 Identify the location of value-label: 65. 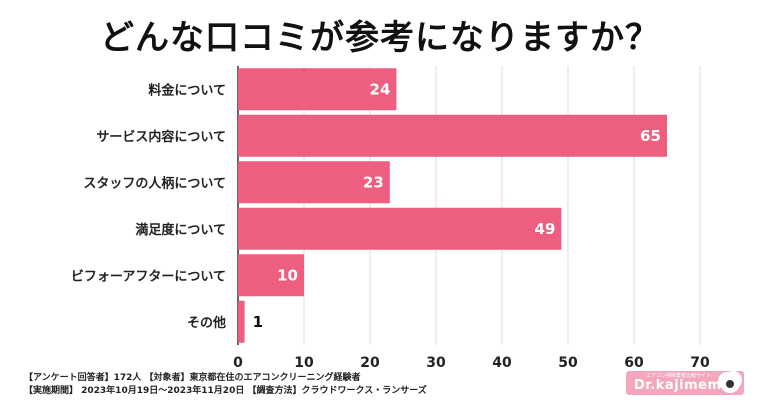
(650, 136).